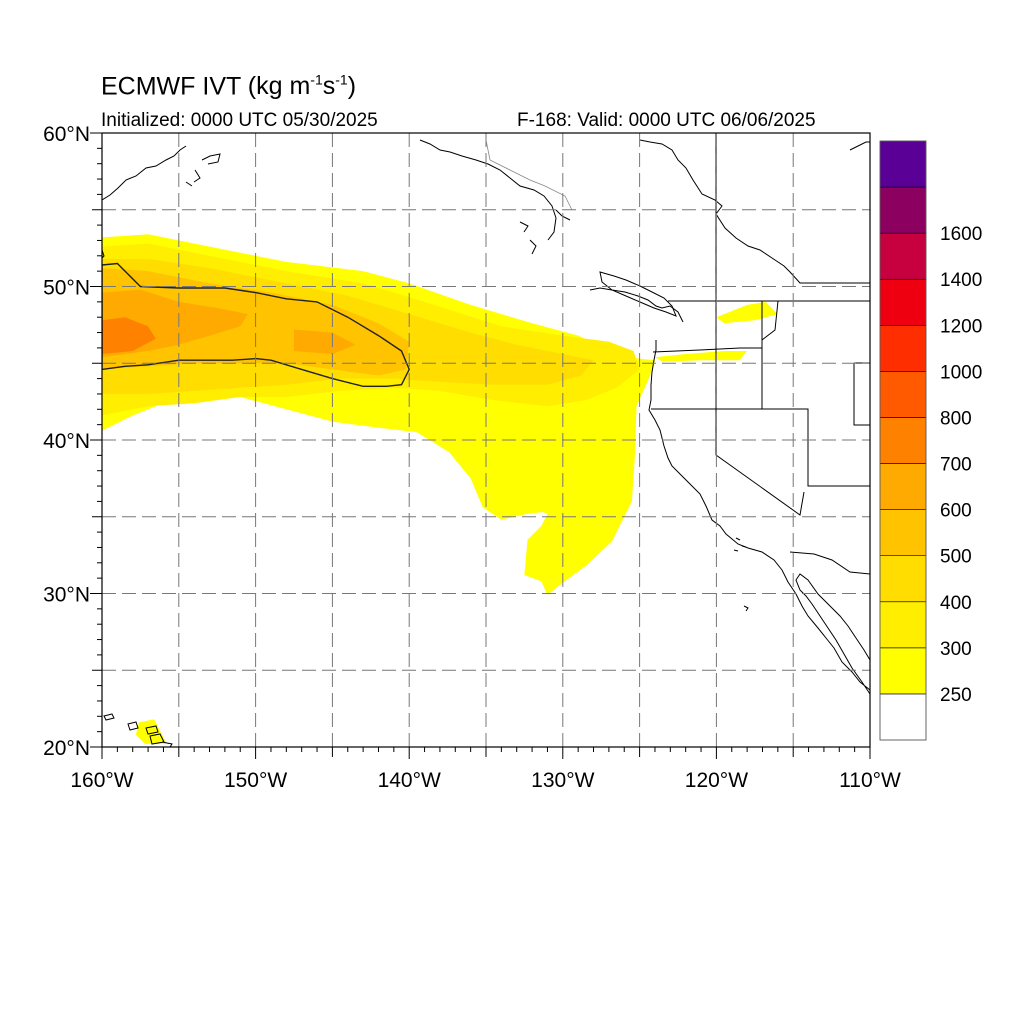  What do you see at coordinates (956, 418) in the screenshot?
I see `colorbar-label: 800` at bounding box center [956, 418].